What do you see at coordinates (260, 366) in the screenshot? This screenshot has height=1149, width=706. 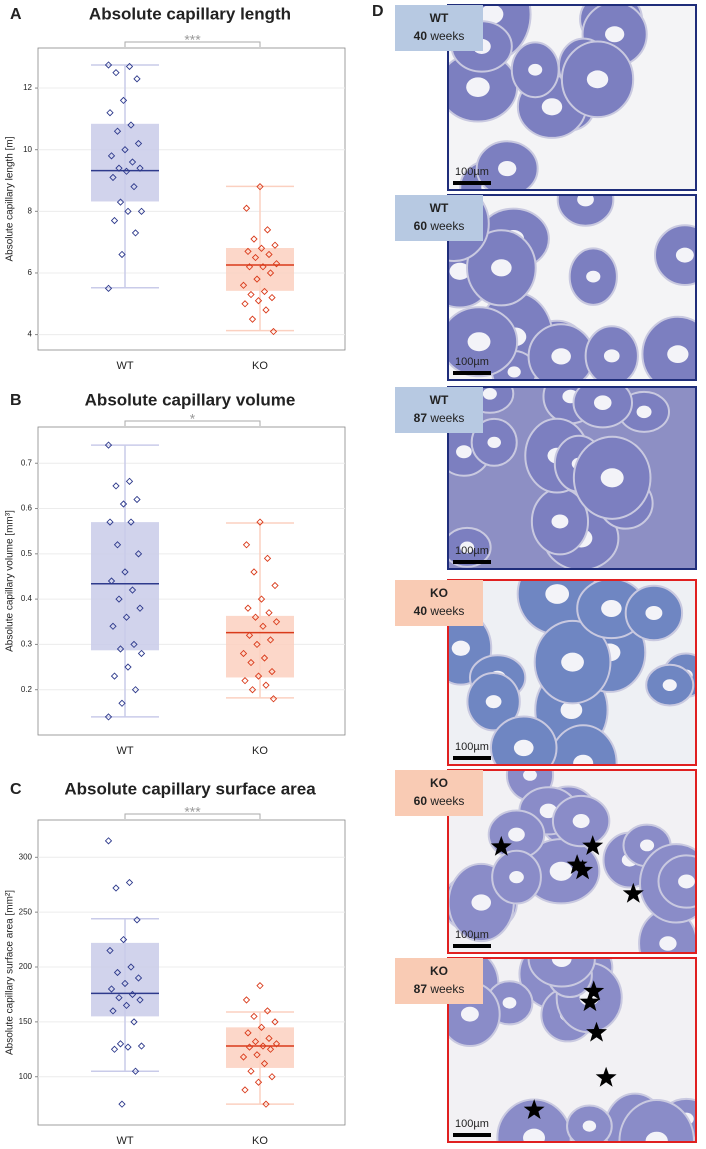 I see `x-tick-label: KO` at bounding box center [260, 366].